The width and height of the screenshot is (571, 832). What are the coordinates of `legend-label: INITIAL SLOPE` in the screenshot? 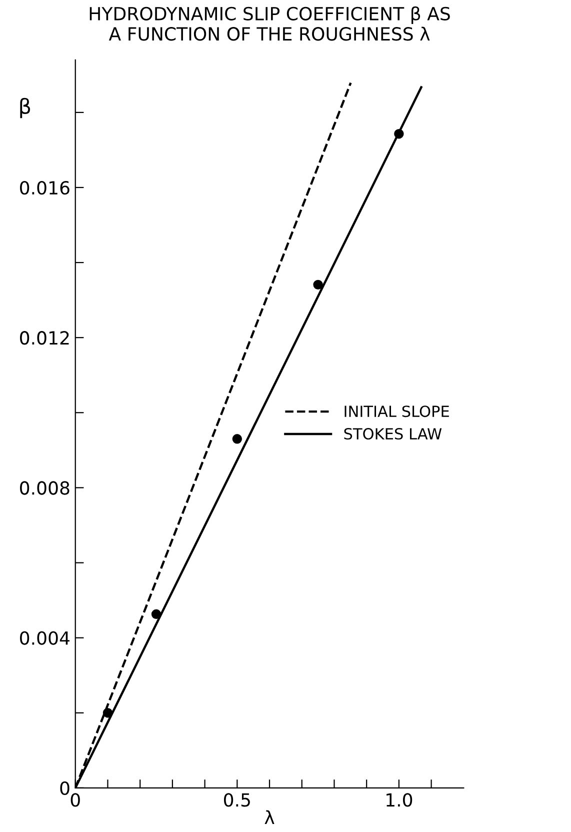 It's located at (396, 412).